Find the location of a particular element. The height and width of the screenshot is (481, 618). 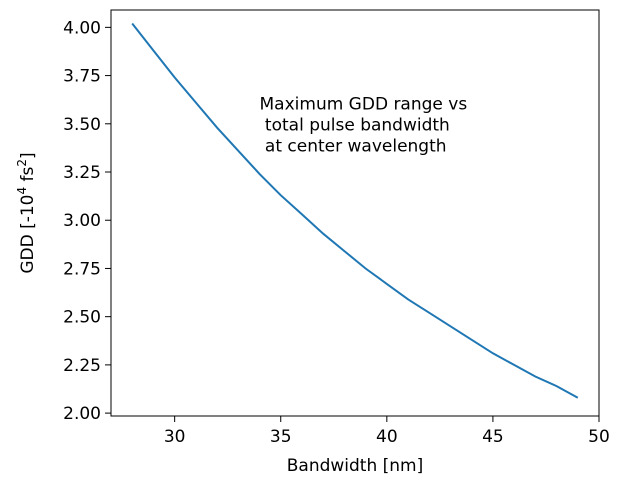

y-tick-label: 2.25 is located at coordinates (82, 366).